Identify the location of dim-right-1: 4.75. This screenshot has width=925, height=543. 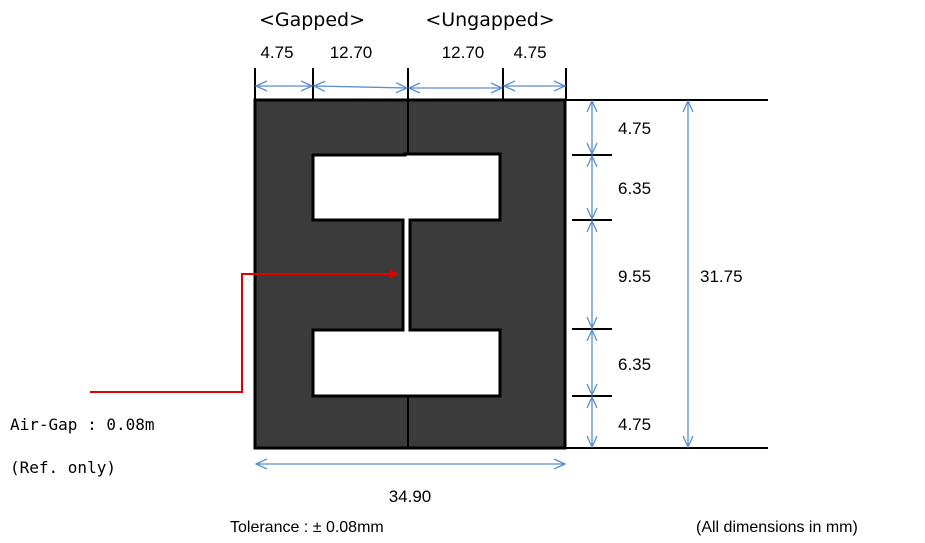
(634, 128).